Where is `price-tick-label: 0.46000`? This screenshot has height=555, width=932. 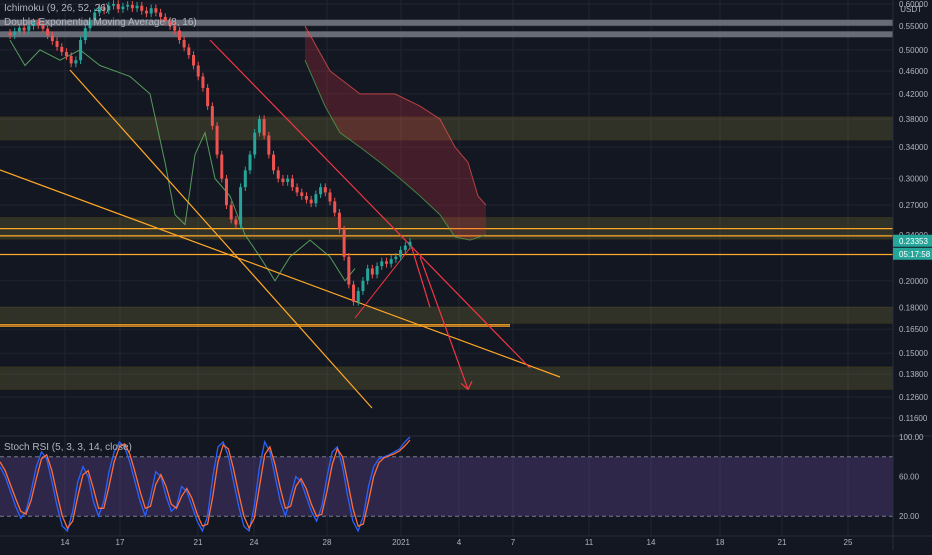 price-tick-label: 0.46000 is located at coordinates (913, 71).